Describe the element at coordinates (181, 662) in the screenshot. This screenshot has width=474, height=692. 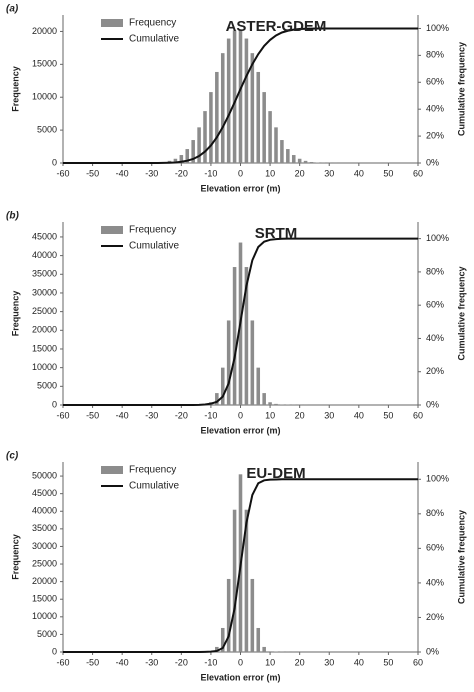
I see `x-tick-label: -20` at that location.